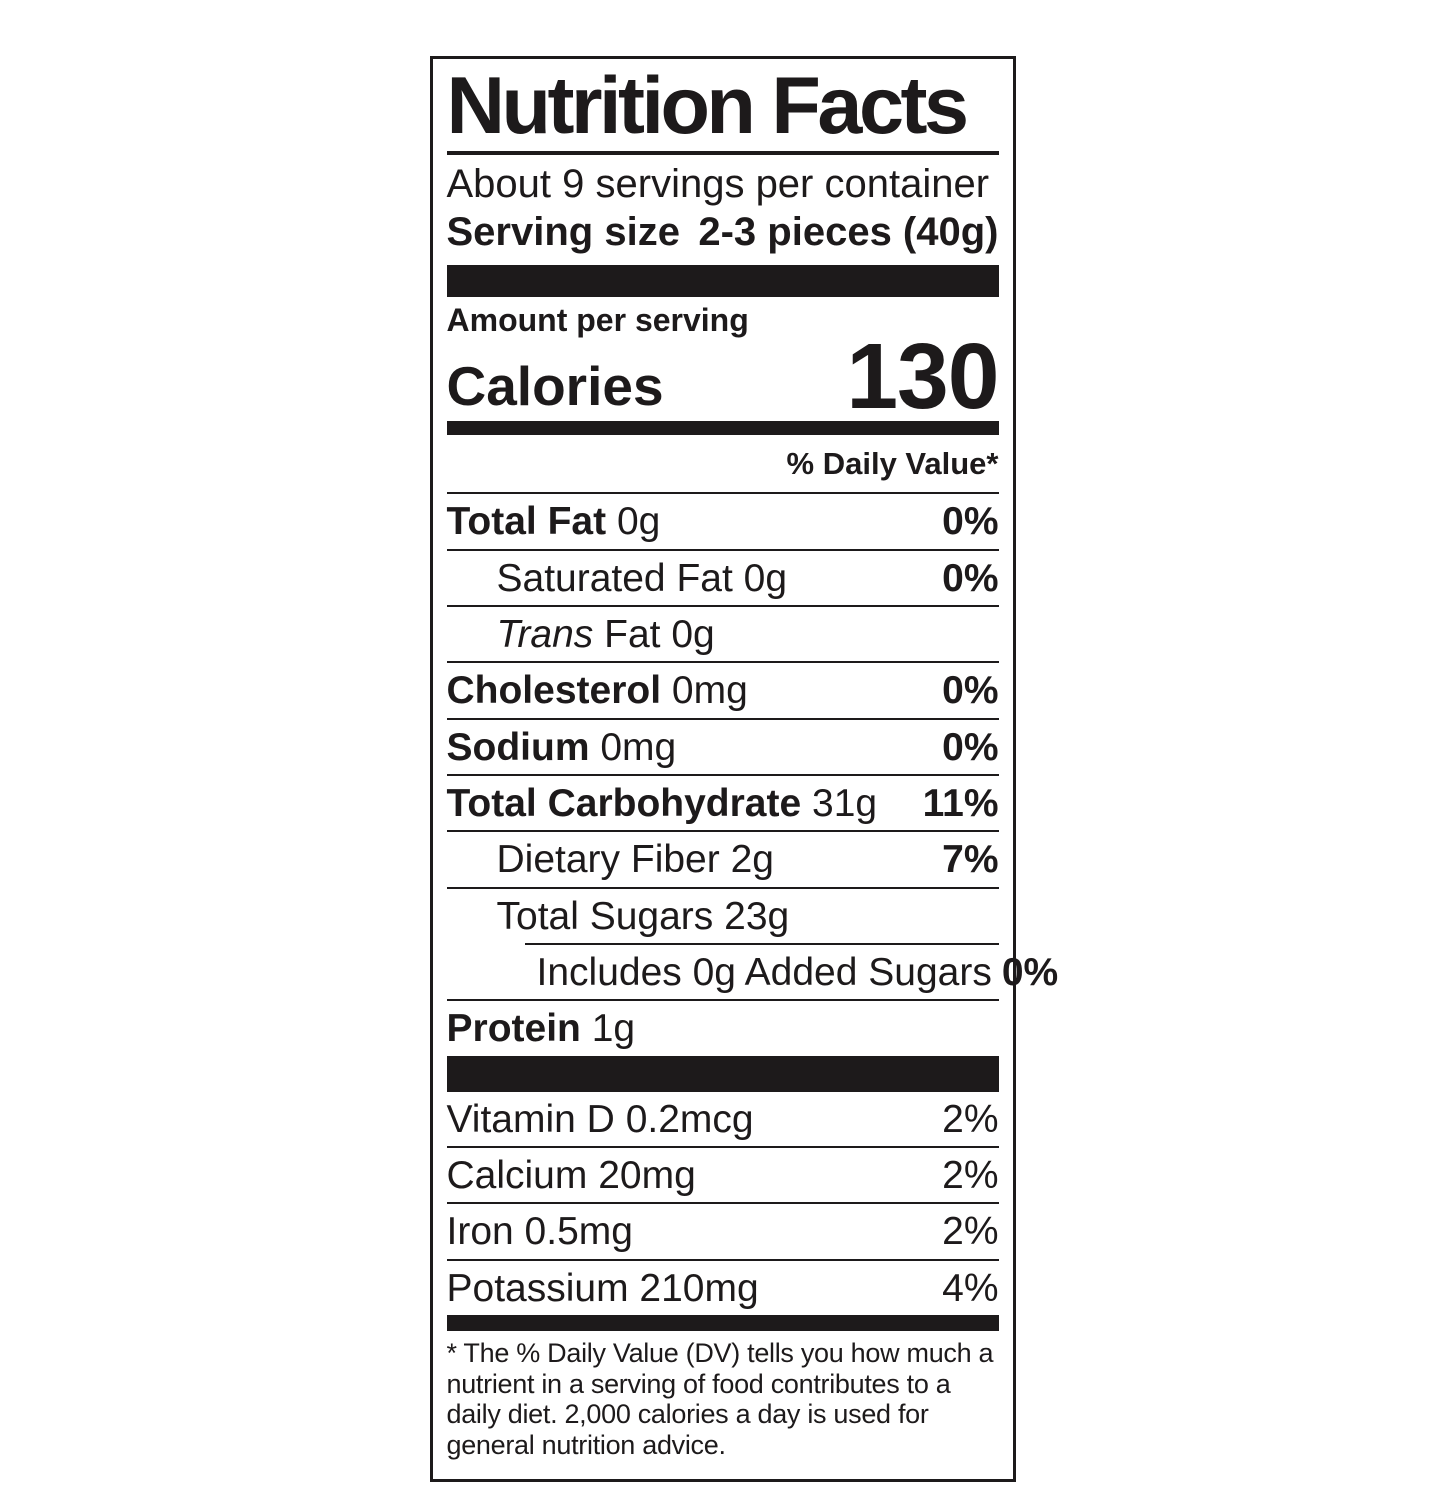 Image resolution: width=1445 pixels, height=1501 pixels. I want to click on nutrient-row: Total Fat 0g 0%, so click(723, 521).